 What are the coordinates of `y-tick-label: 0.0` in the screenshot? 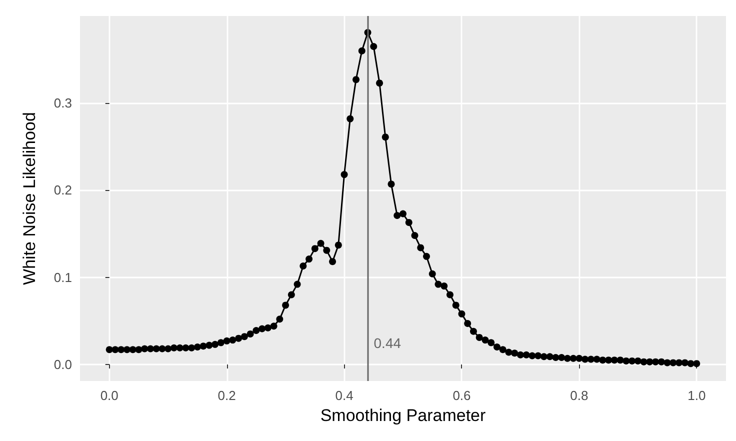 It's located at (63, 364).